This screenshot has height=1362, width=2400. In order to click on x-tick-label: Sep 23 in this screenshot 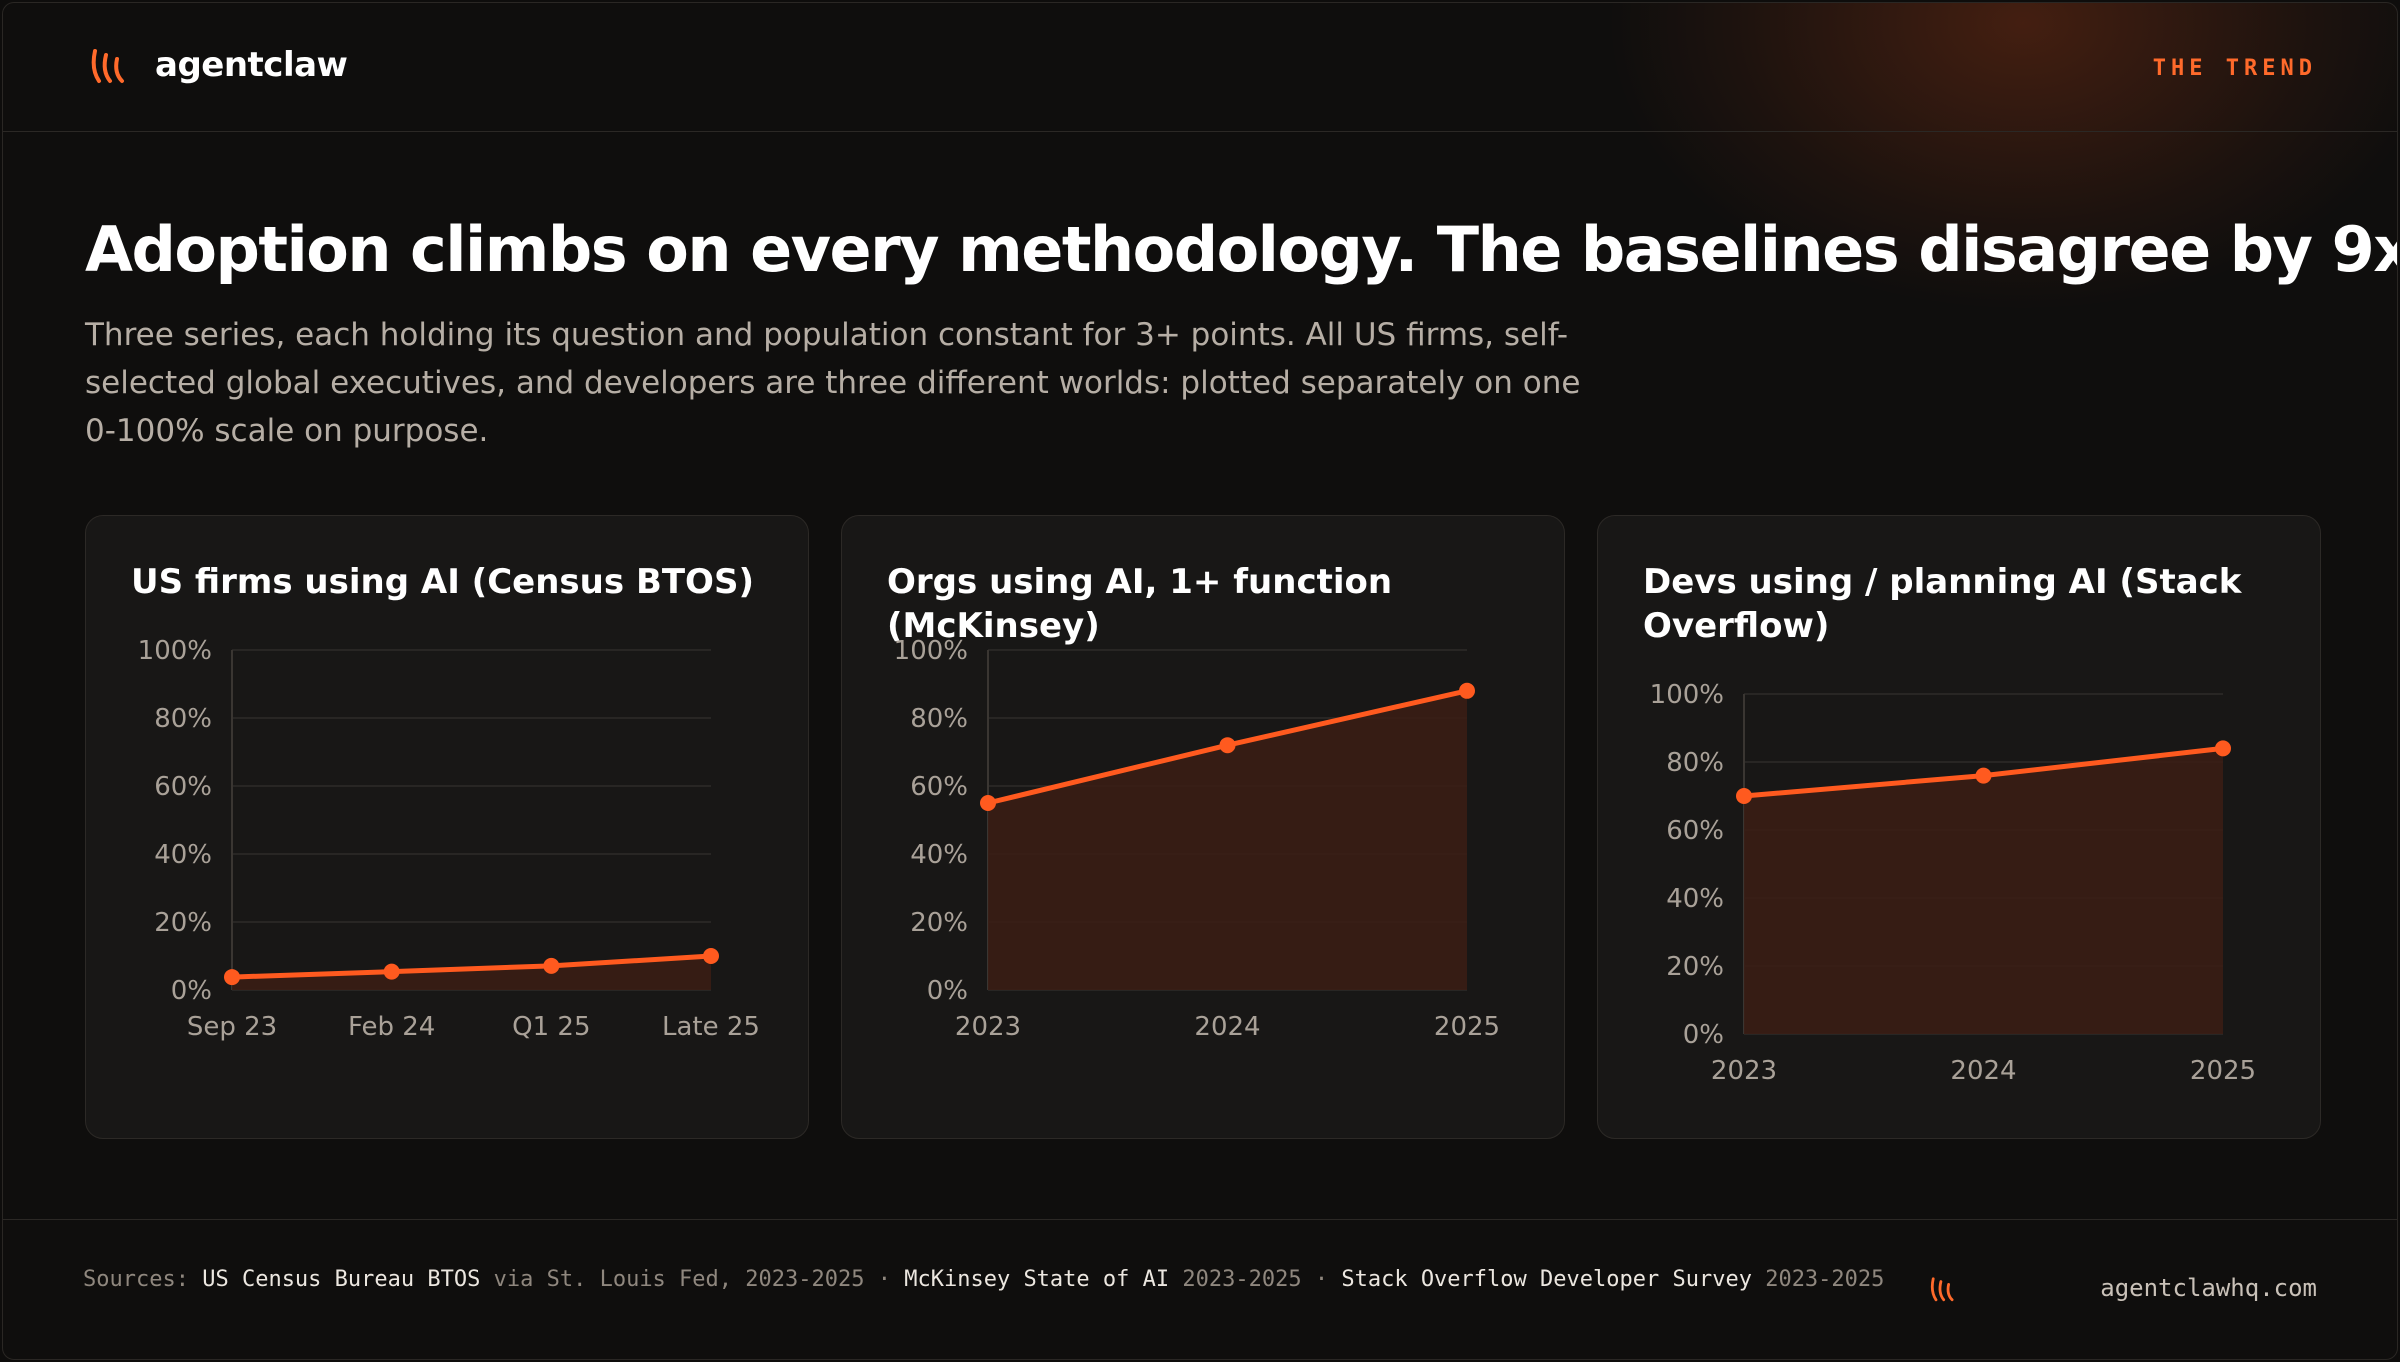, I will do `click(232, 1027)`.